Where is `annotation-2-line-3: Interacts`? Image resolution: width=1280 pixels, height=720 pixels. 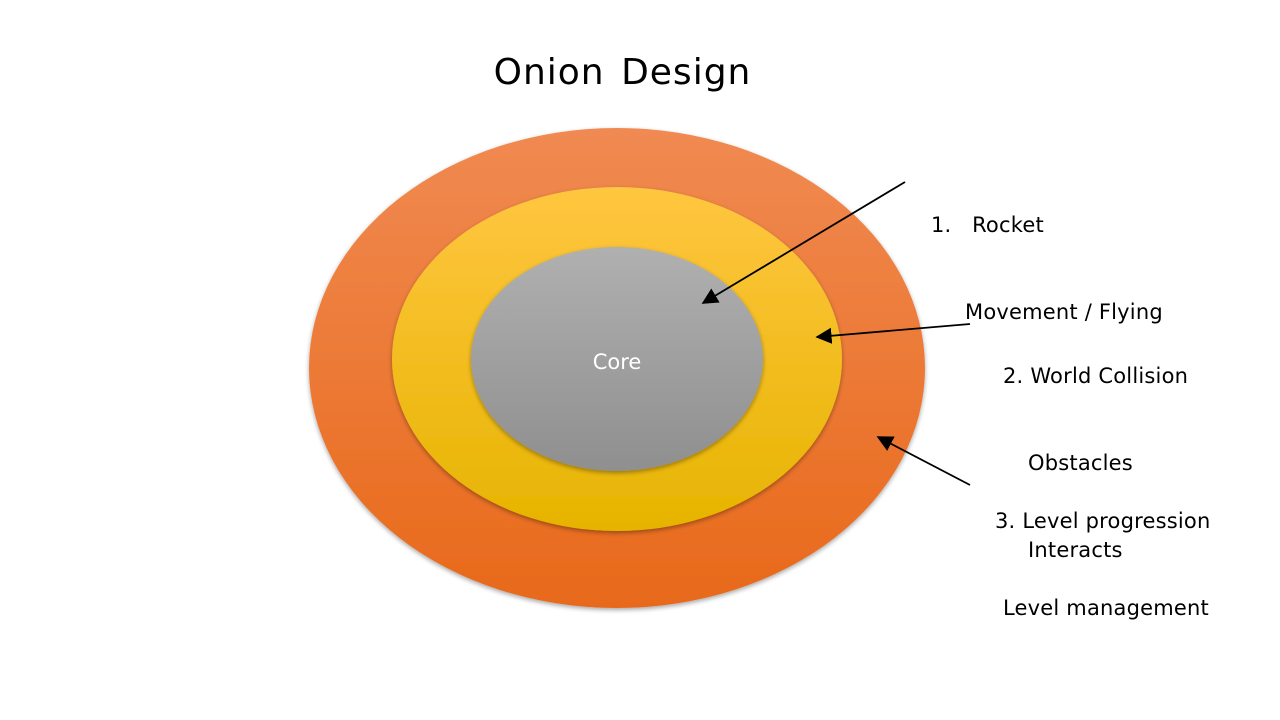 annotation-2-line-3: Interacts is located at coordinates (1075, 550).